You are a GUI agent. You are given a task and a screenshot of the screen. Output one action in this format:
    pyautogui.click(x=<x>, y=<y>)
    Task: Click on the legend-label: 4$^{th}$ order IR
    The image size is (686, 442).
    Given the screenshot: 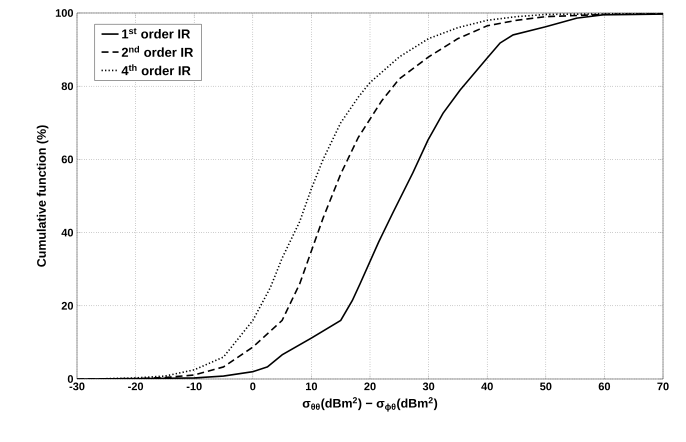 What is the action you would take?
    pyautogui.click(x=156, y=70)
    